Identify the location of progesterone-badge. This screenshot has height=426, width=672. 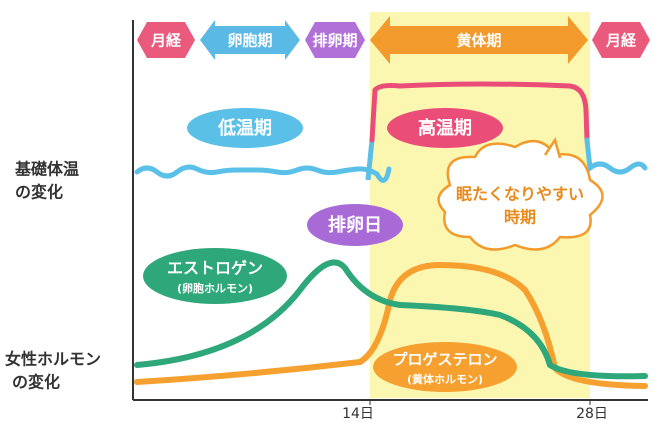
(445, 367).